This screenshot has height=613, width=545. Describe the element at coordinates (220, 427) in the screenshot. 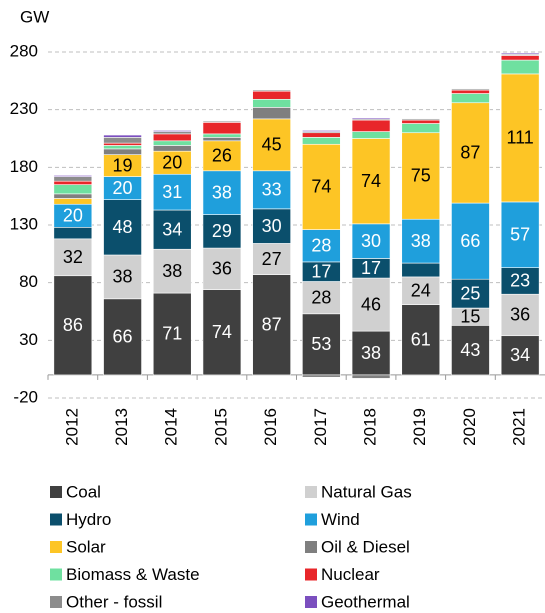

I see `x-tick-label: 2015` at that location.